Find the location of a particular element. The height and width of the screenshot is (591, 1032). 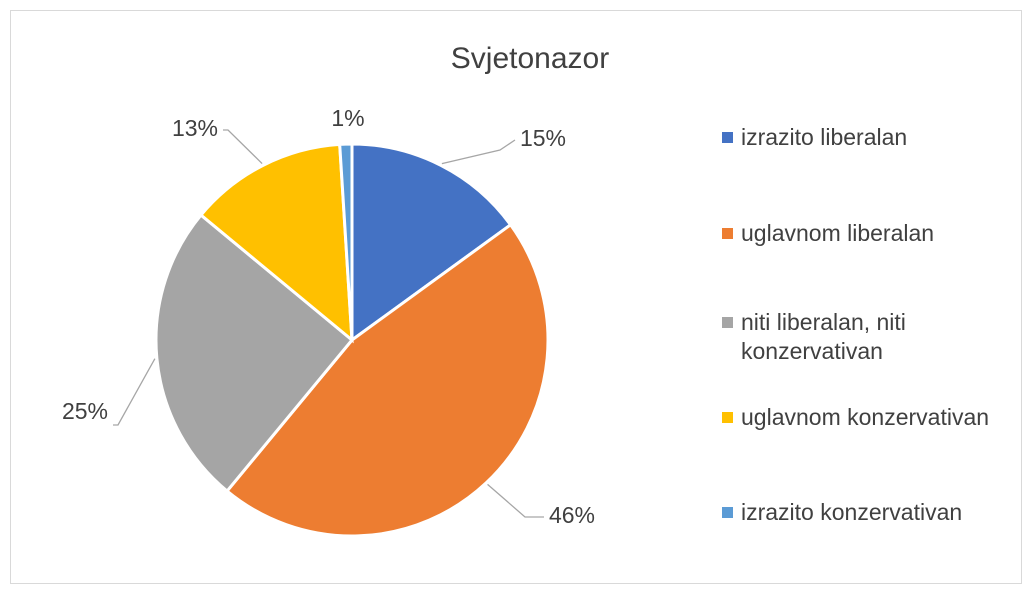

legend-entry: niti liberalan, niti konzervativan is located at coordinates (872, 337).